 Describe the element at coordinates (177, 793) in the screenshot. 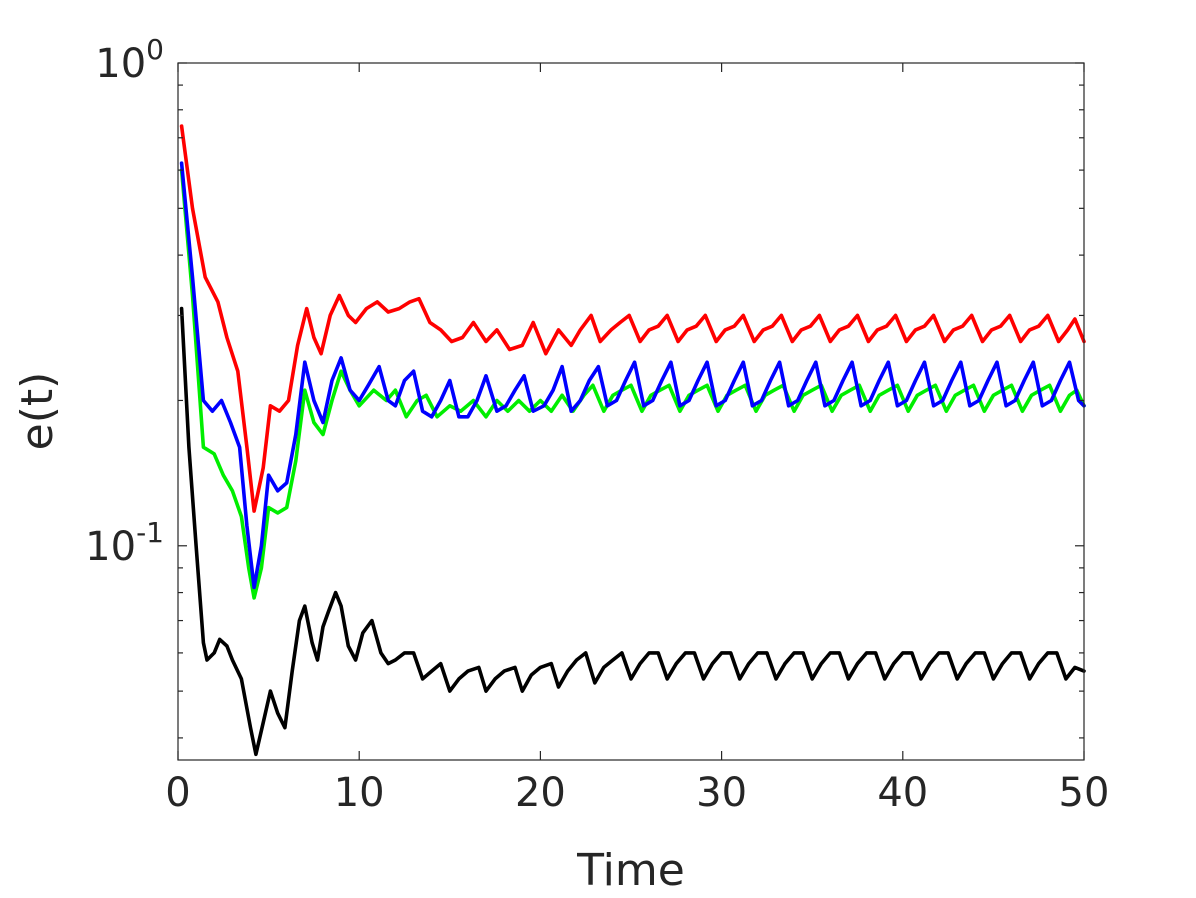

I see `x-tick-label: 0` at that location.